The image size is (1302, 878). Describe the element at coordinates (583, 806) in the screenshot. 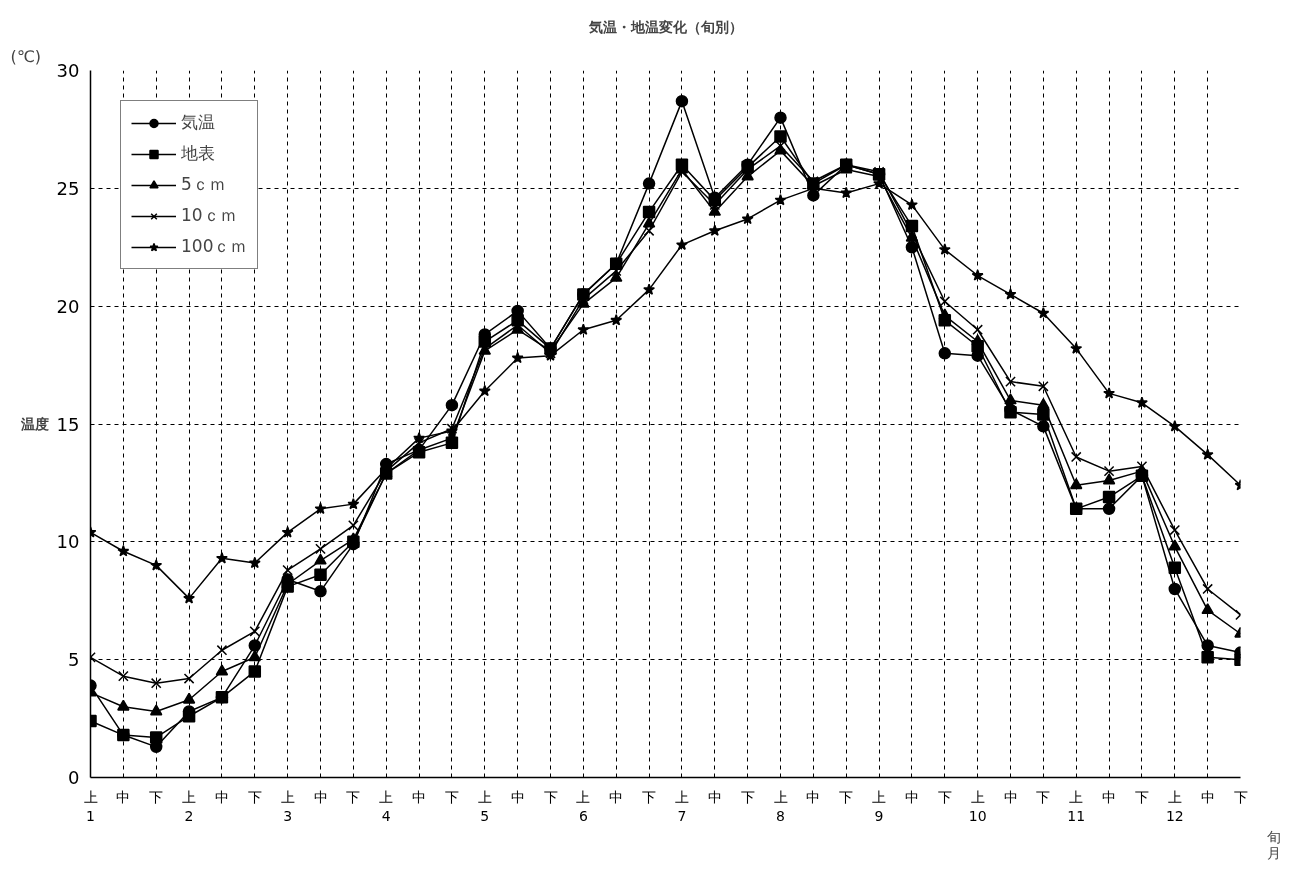

I see `x-tick-label: 上 6` at that location.